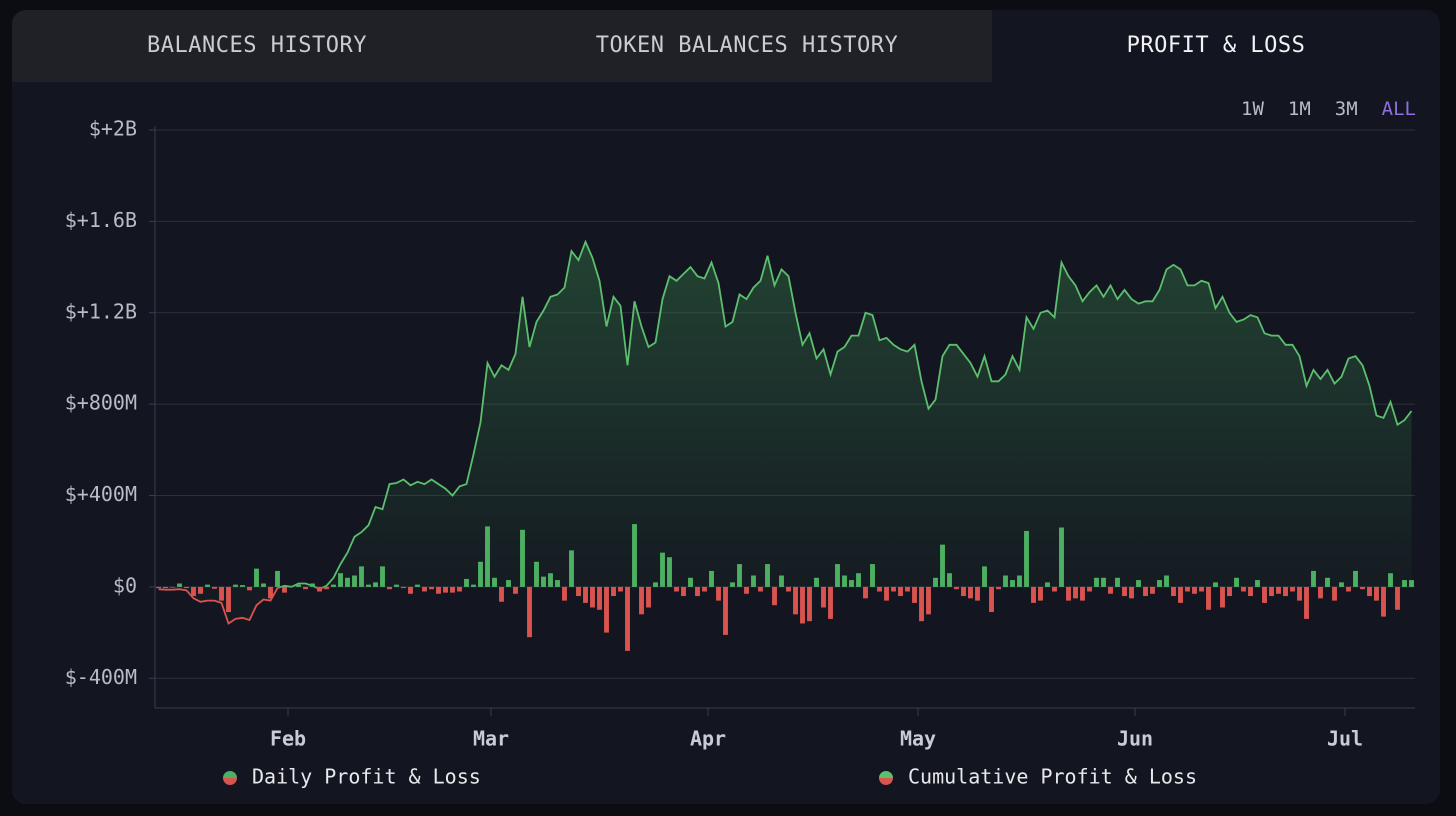 The width and height of the screenshot is (1456, 816). I want to click on y-tick-label: $0, so click(125, 585).